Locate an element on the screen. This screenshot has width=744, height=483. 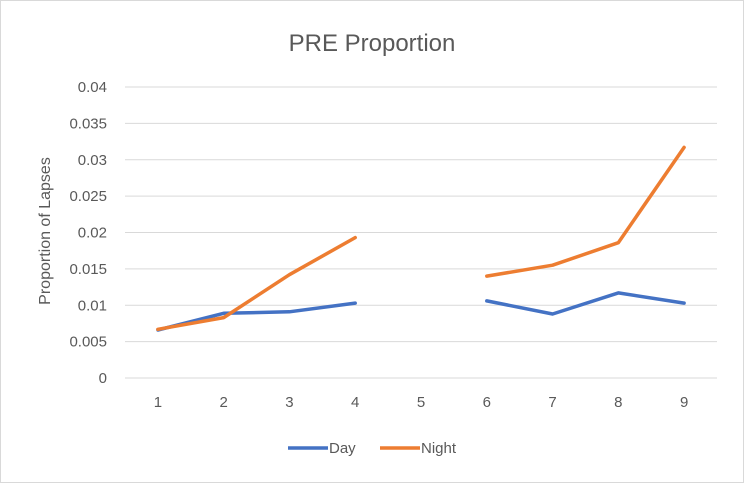
y-tick-label: 0.02 is located at coordinates (92, 233).